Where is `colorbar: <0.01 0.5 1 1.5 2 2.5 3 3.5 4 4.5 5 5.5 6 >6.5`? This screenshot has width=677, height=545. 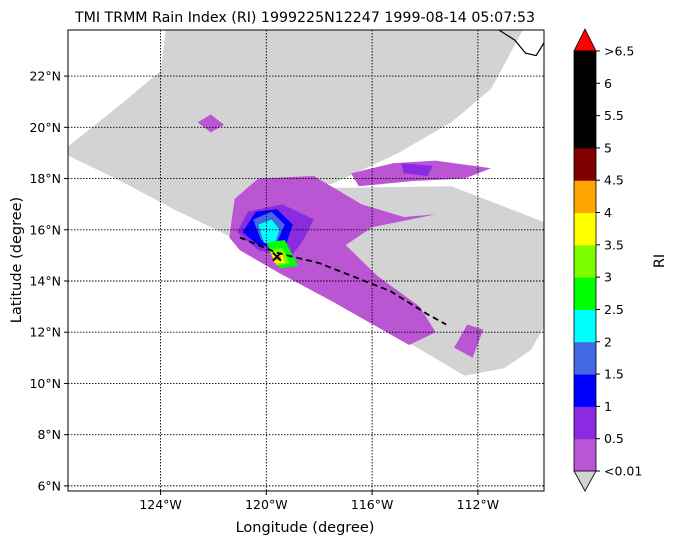 colorbar: <0.01 0.5 1 1.5 2 2.5 3 3.5 4 4.5 5 5.5 6 >6.5 is located at coordinates (607, 260).